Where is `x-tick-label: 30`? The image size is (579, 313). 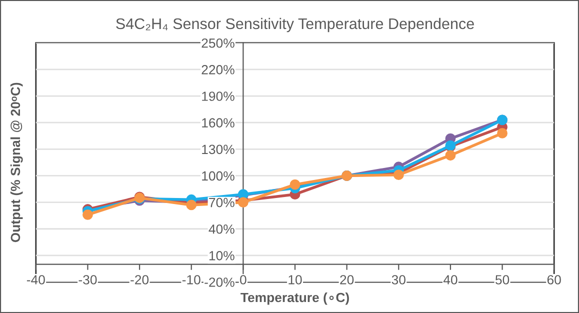 x-tick-label: 30 is located at coordinates (399, 279).